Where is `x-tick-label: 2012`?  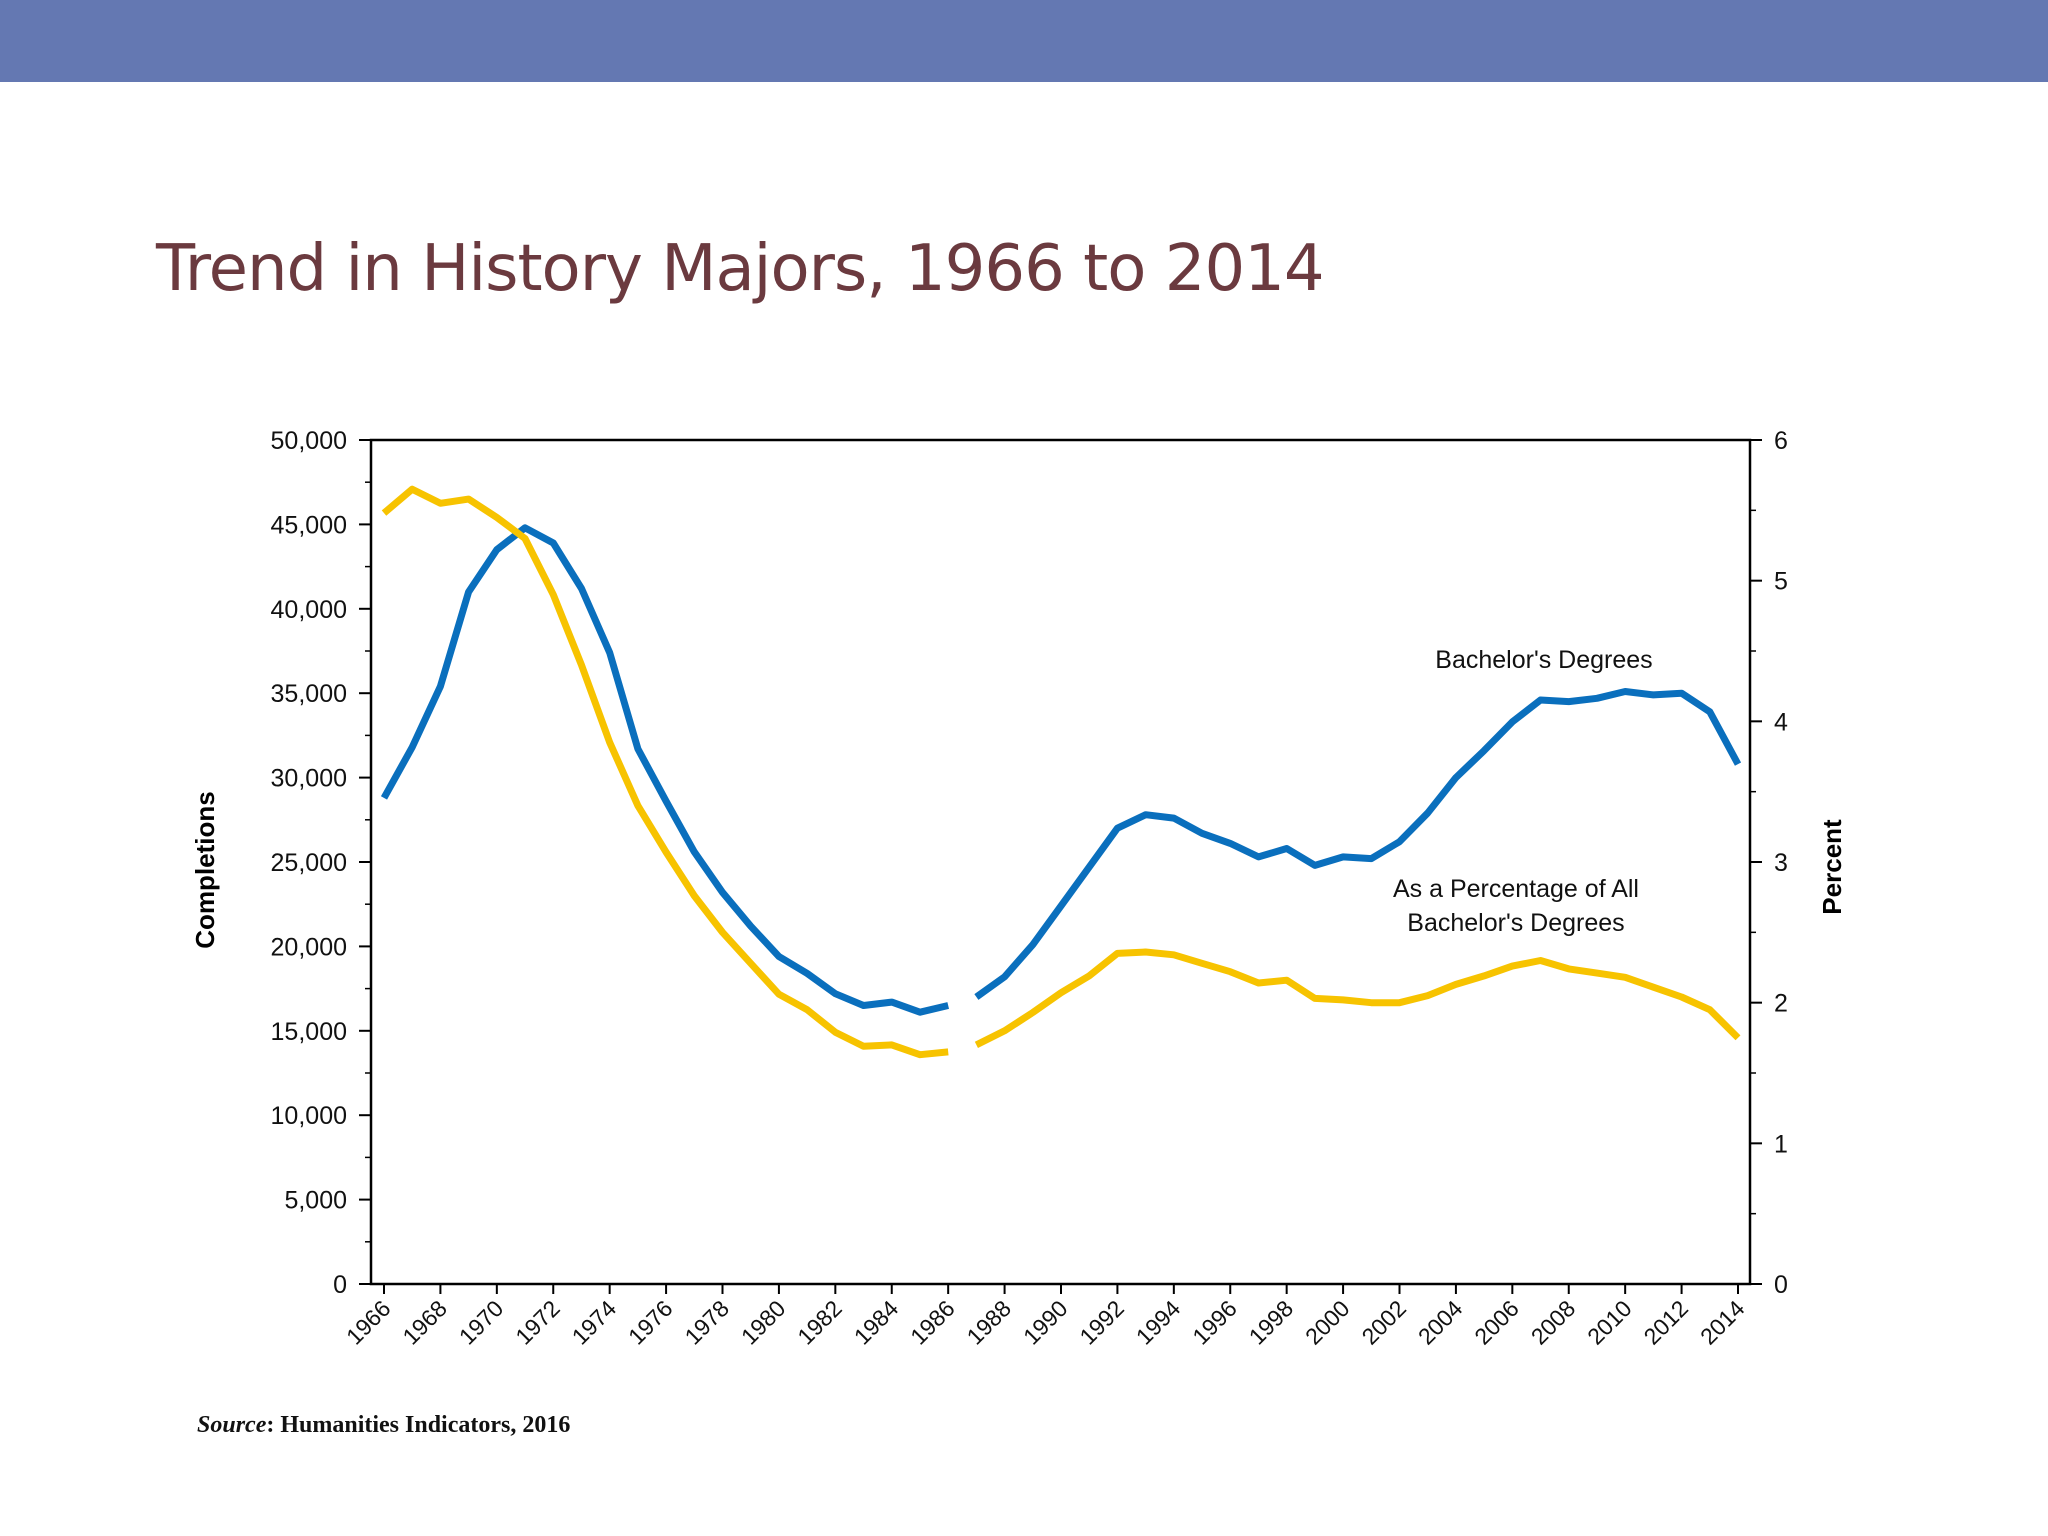 x-tick-label: 2012 is located at coordinates (1666, 1322).